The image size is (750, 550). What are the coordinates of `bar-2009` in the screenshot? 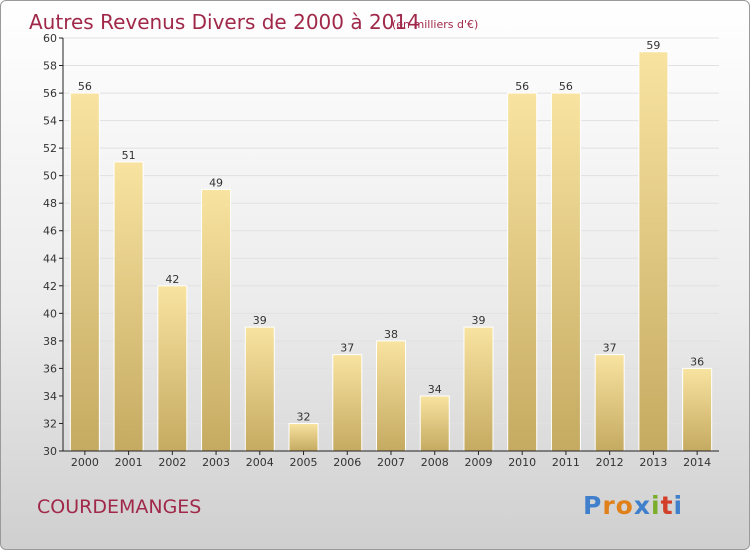 It's located at (478, 389).